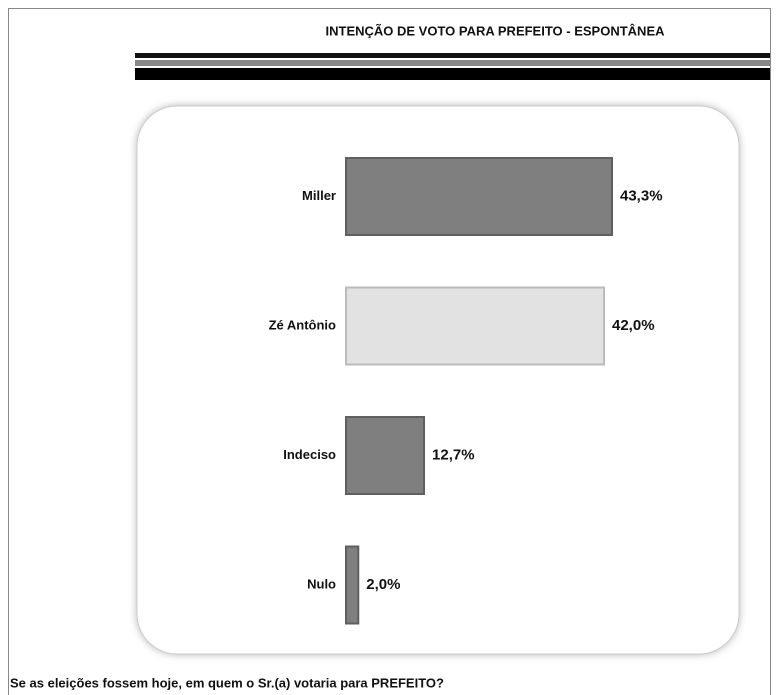 This screenshot has height=695, width=781. What do you see at coordinates (453, 454) in the screenshot?
I see `value-label: 12,7%` at bounding box center [453, 454].